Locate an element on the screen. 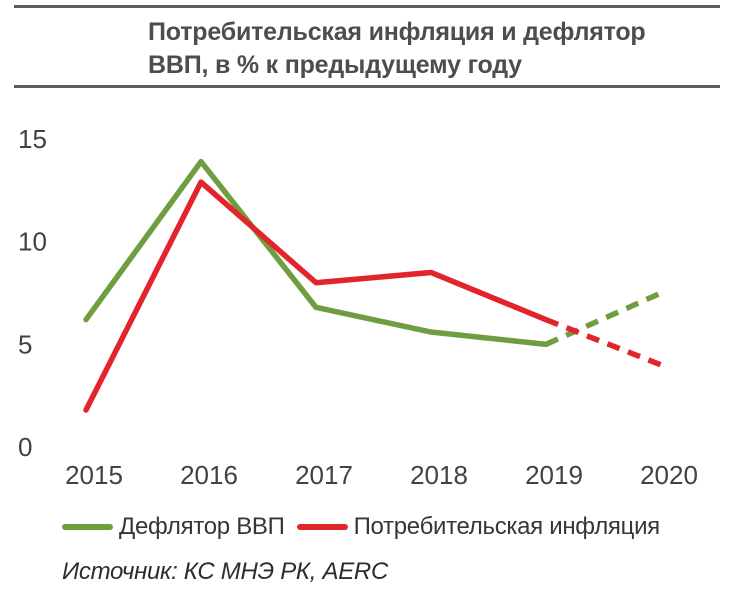 This screenshot has width=740, height=607. x-tick-label: 2018 is located at coordinates (439, 475).